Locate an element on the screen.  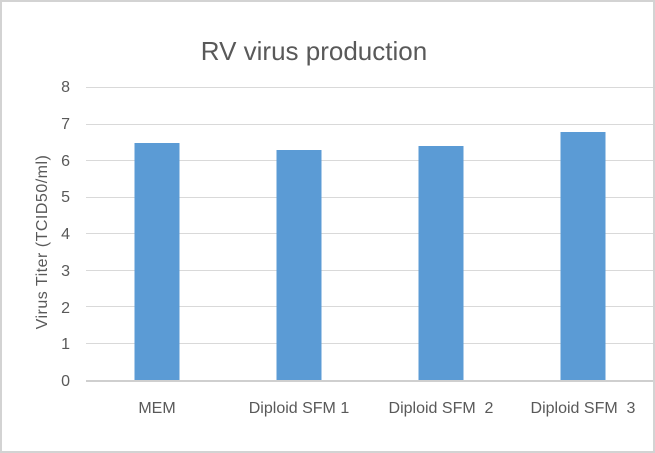
y-tick-label: 4 is located at coordinates (65, 234).